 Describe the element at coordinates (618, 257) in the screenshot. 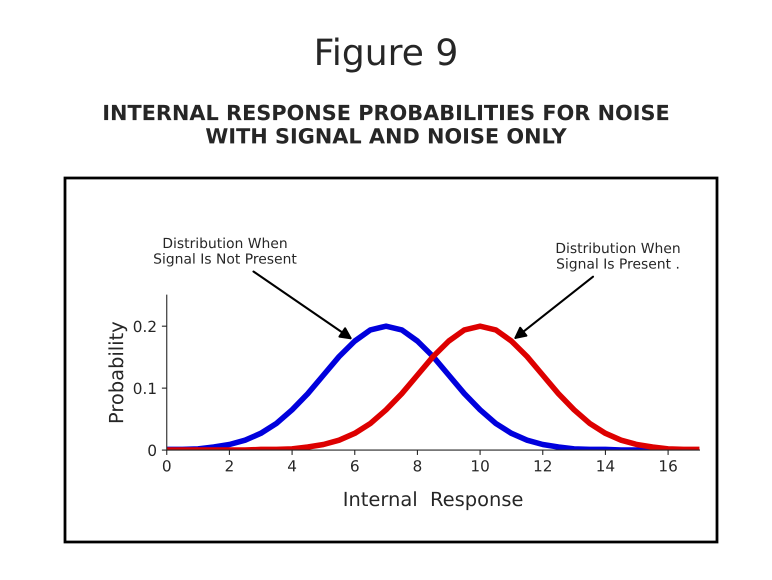

I see `annotation: Distribution When Signal Is Present .` at that location.